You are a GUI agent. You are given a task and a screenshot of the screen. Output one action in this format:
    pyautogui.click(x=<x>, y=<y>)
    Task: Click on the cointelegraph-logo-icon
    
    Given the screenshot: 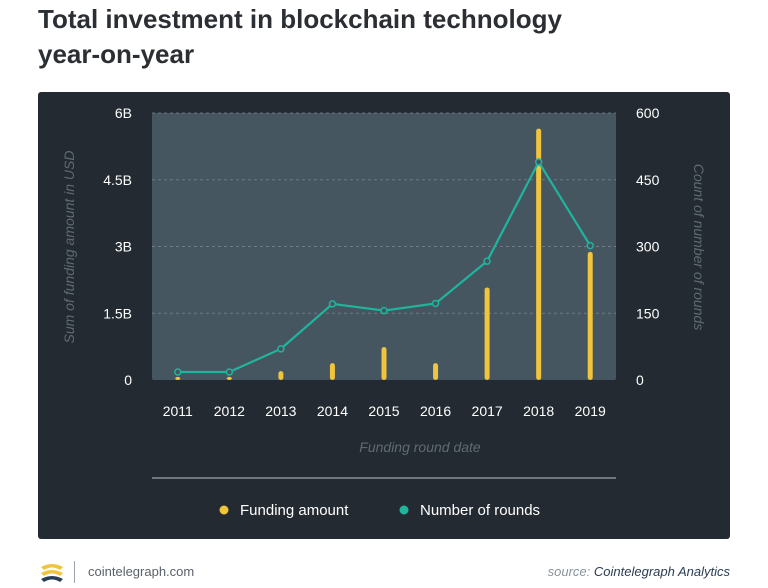 What is the action you would take?
    pyautogui.click(x=52, y=573)
    